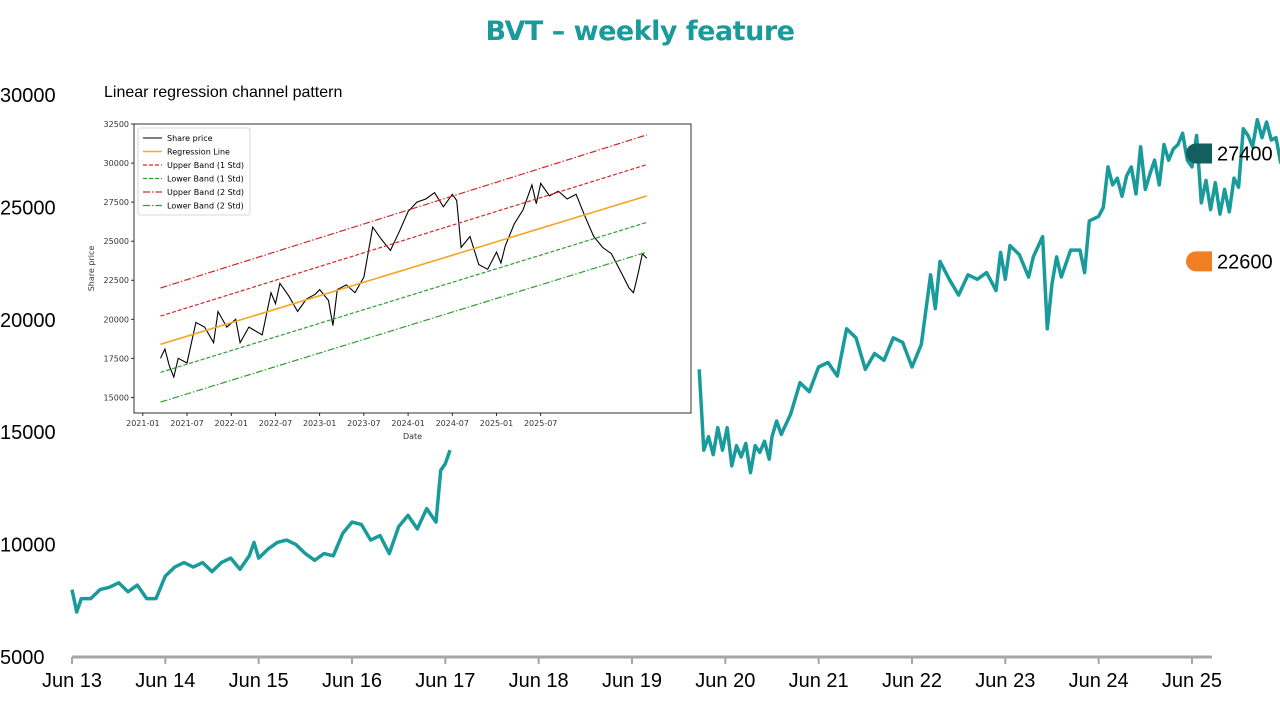  Describe the element at coordinates (539, 681) in the screenshot. I see `x-tick-label: Jun 18` at that location.